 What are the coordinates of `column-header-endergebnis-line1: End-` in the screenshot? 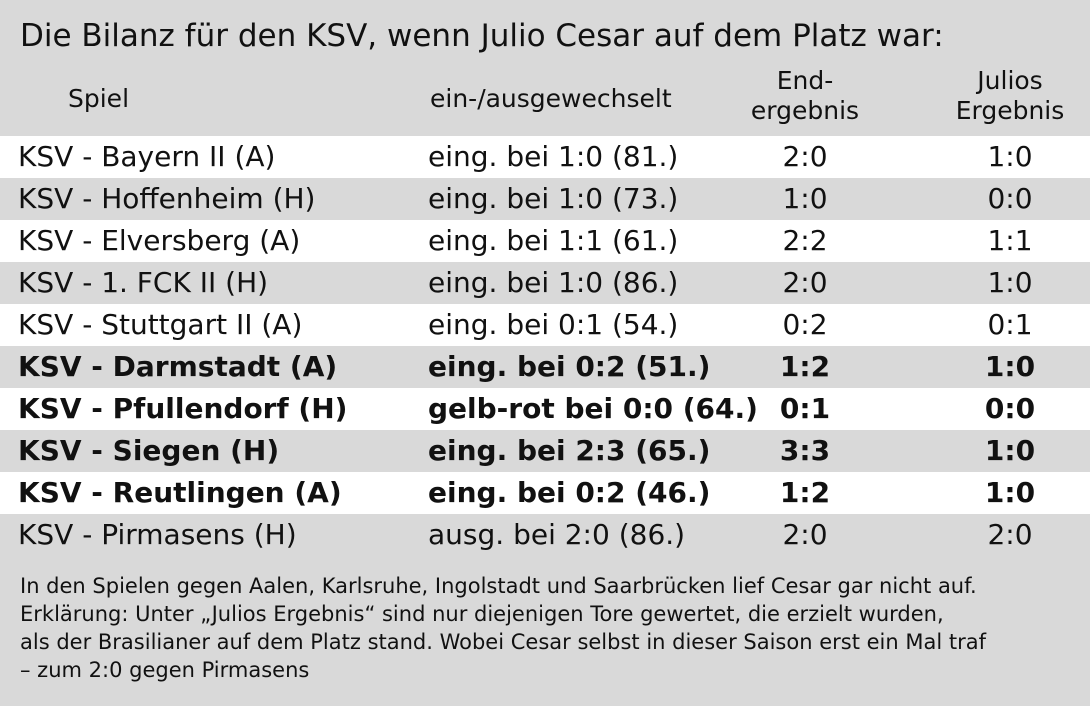 It's located at (805, 80).